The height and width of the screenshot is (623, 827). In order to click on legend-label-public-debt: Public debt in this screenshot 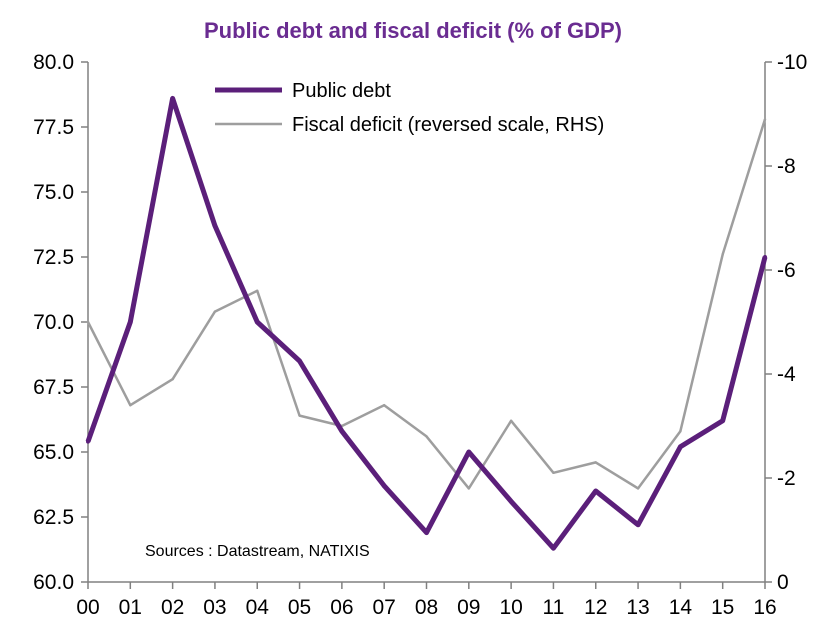, I will do `click(341, 91)`.